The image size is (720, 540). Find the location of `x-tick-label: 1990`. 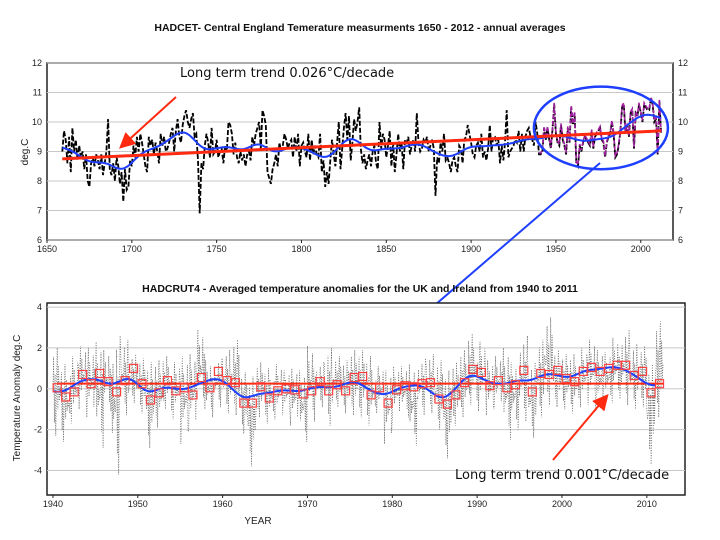

x-tick-label: 1990 is located at coordinates (477, 504).